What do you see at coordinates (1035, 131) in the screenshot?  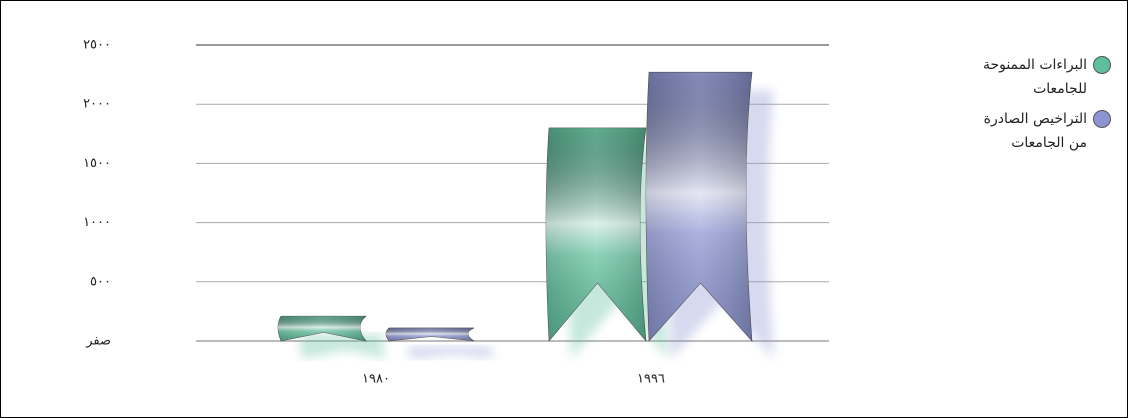 I see `legend-label: التراخيص الصادرة من الجامعات` at bounding box center [1035, 131].